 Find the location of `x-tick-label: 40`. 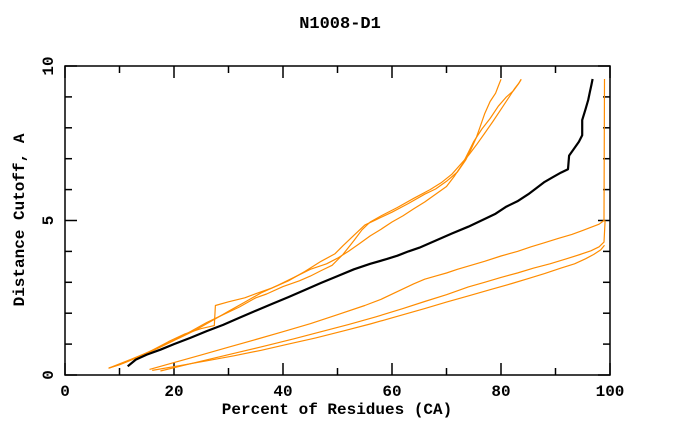

x-tick-label: 40 is located at coordinates (282, 392).